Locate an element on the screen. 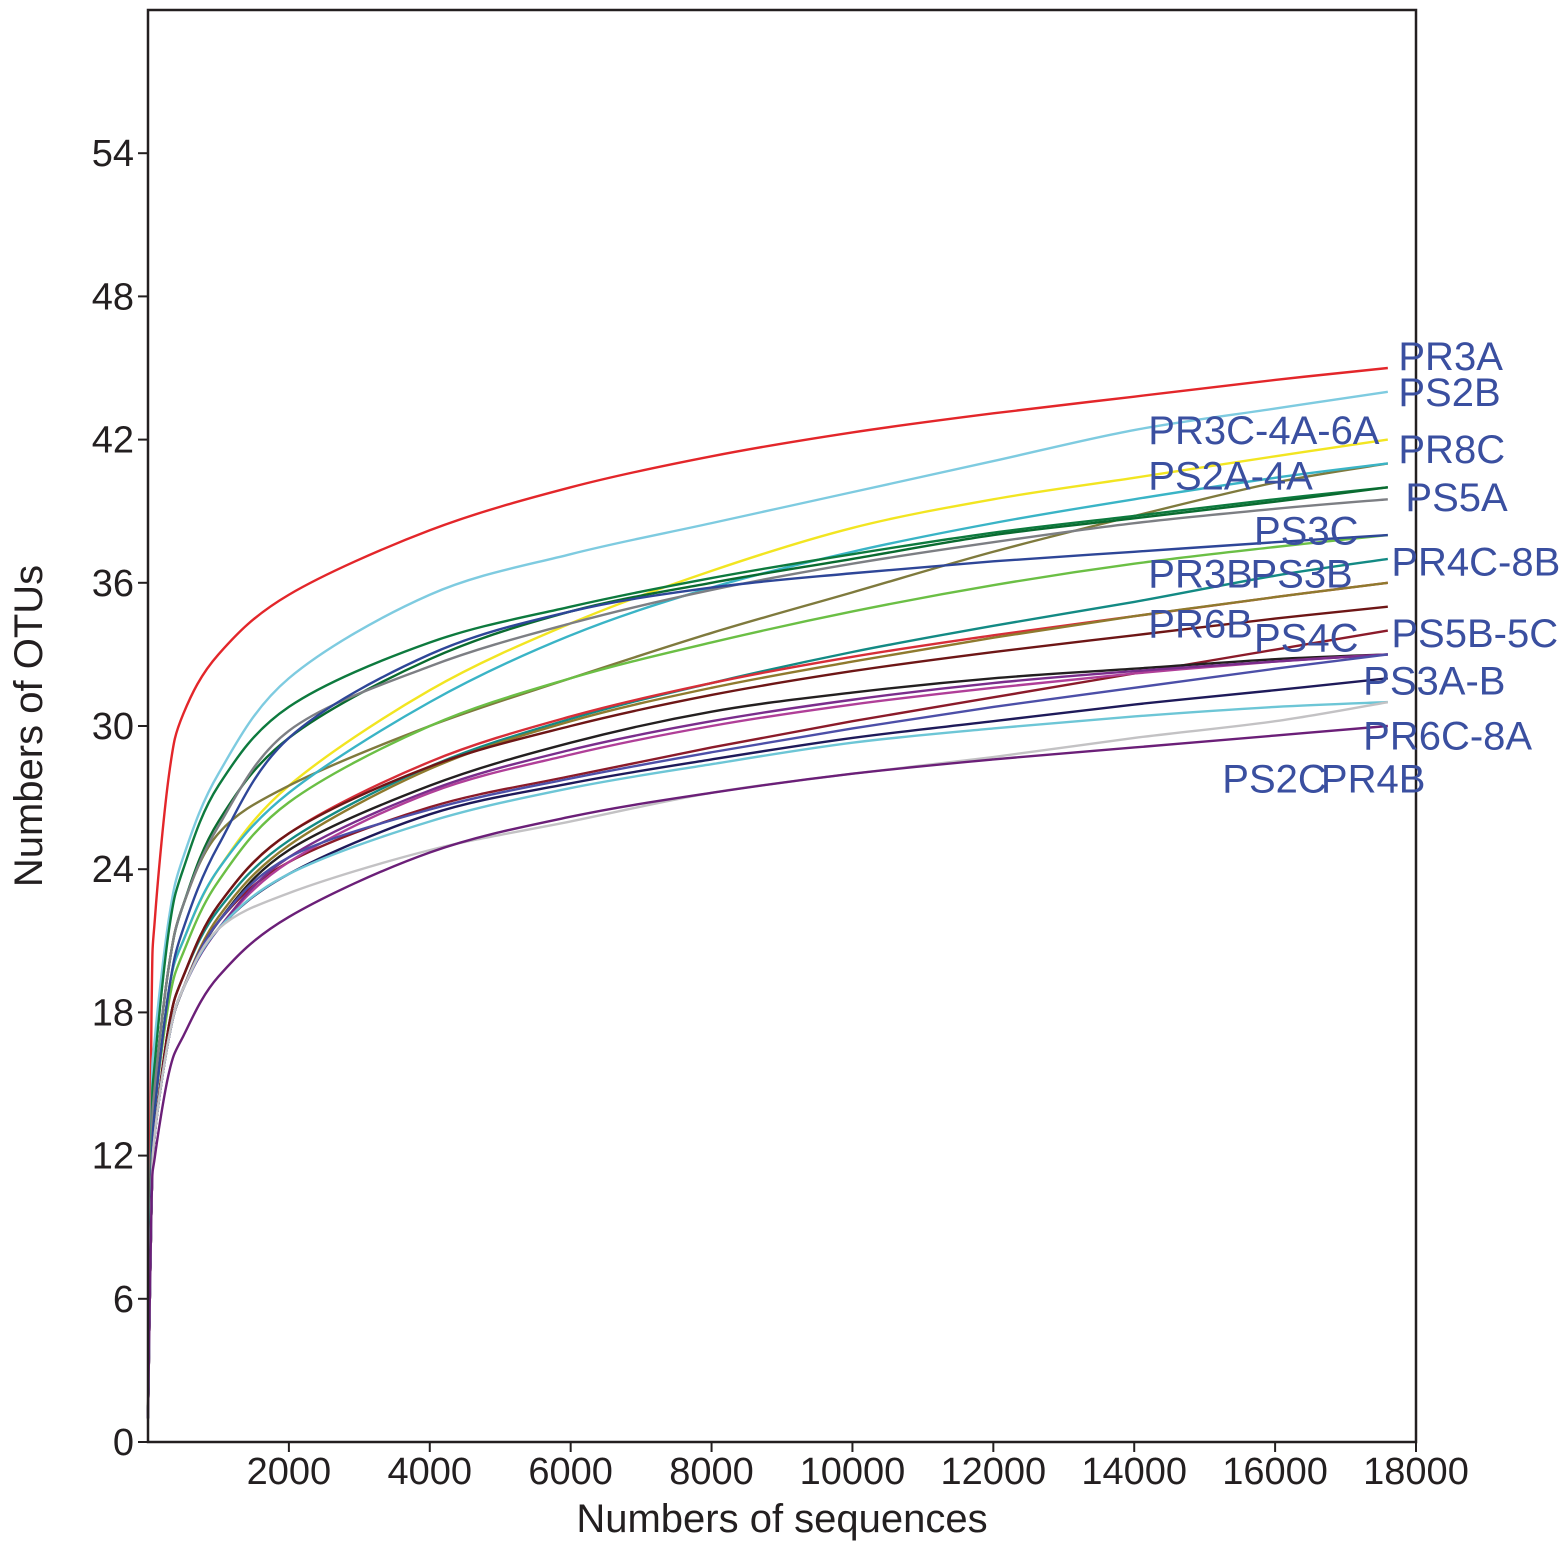 The height and width of the screenshot is (1547, 1568). series-label: PS3B is located at coordinates (1301, 574).